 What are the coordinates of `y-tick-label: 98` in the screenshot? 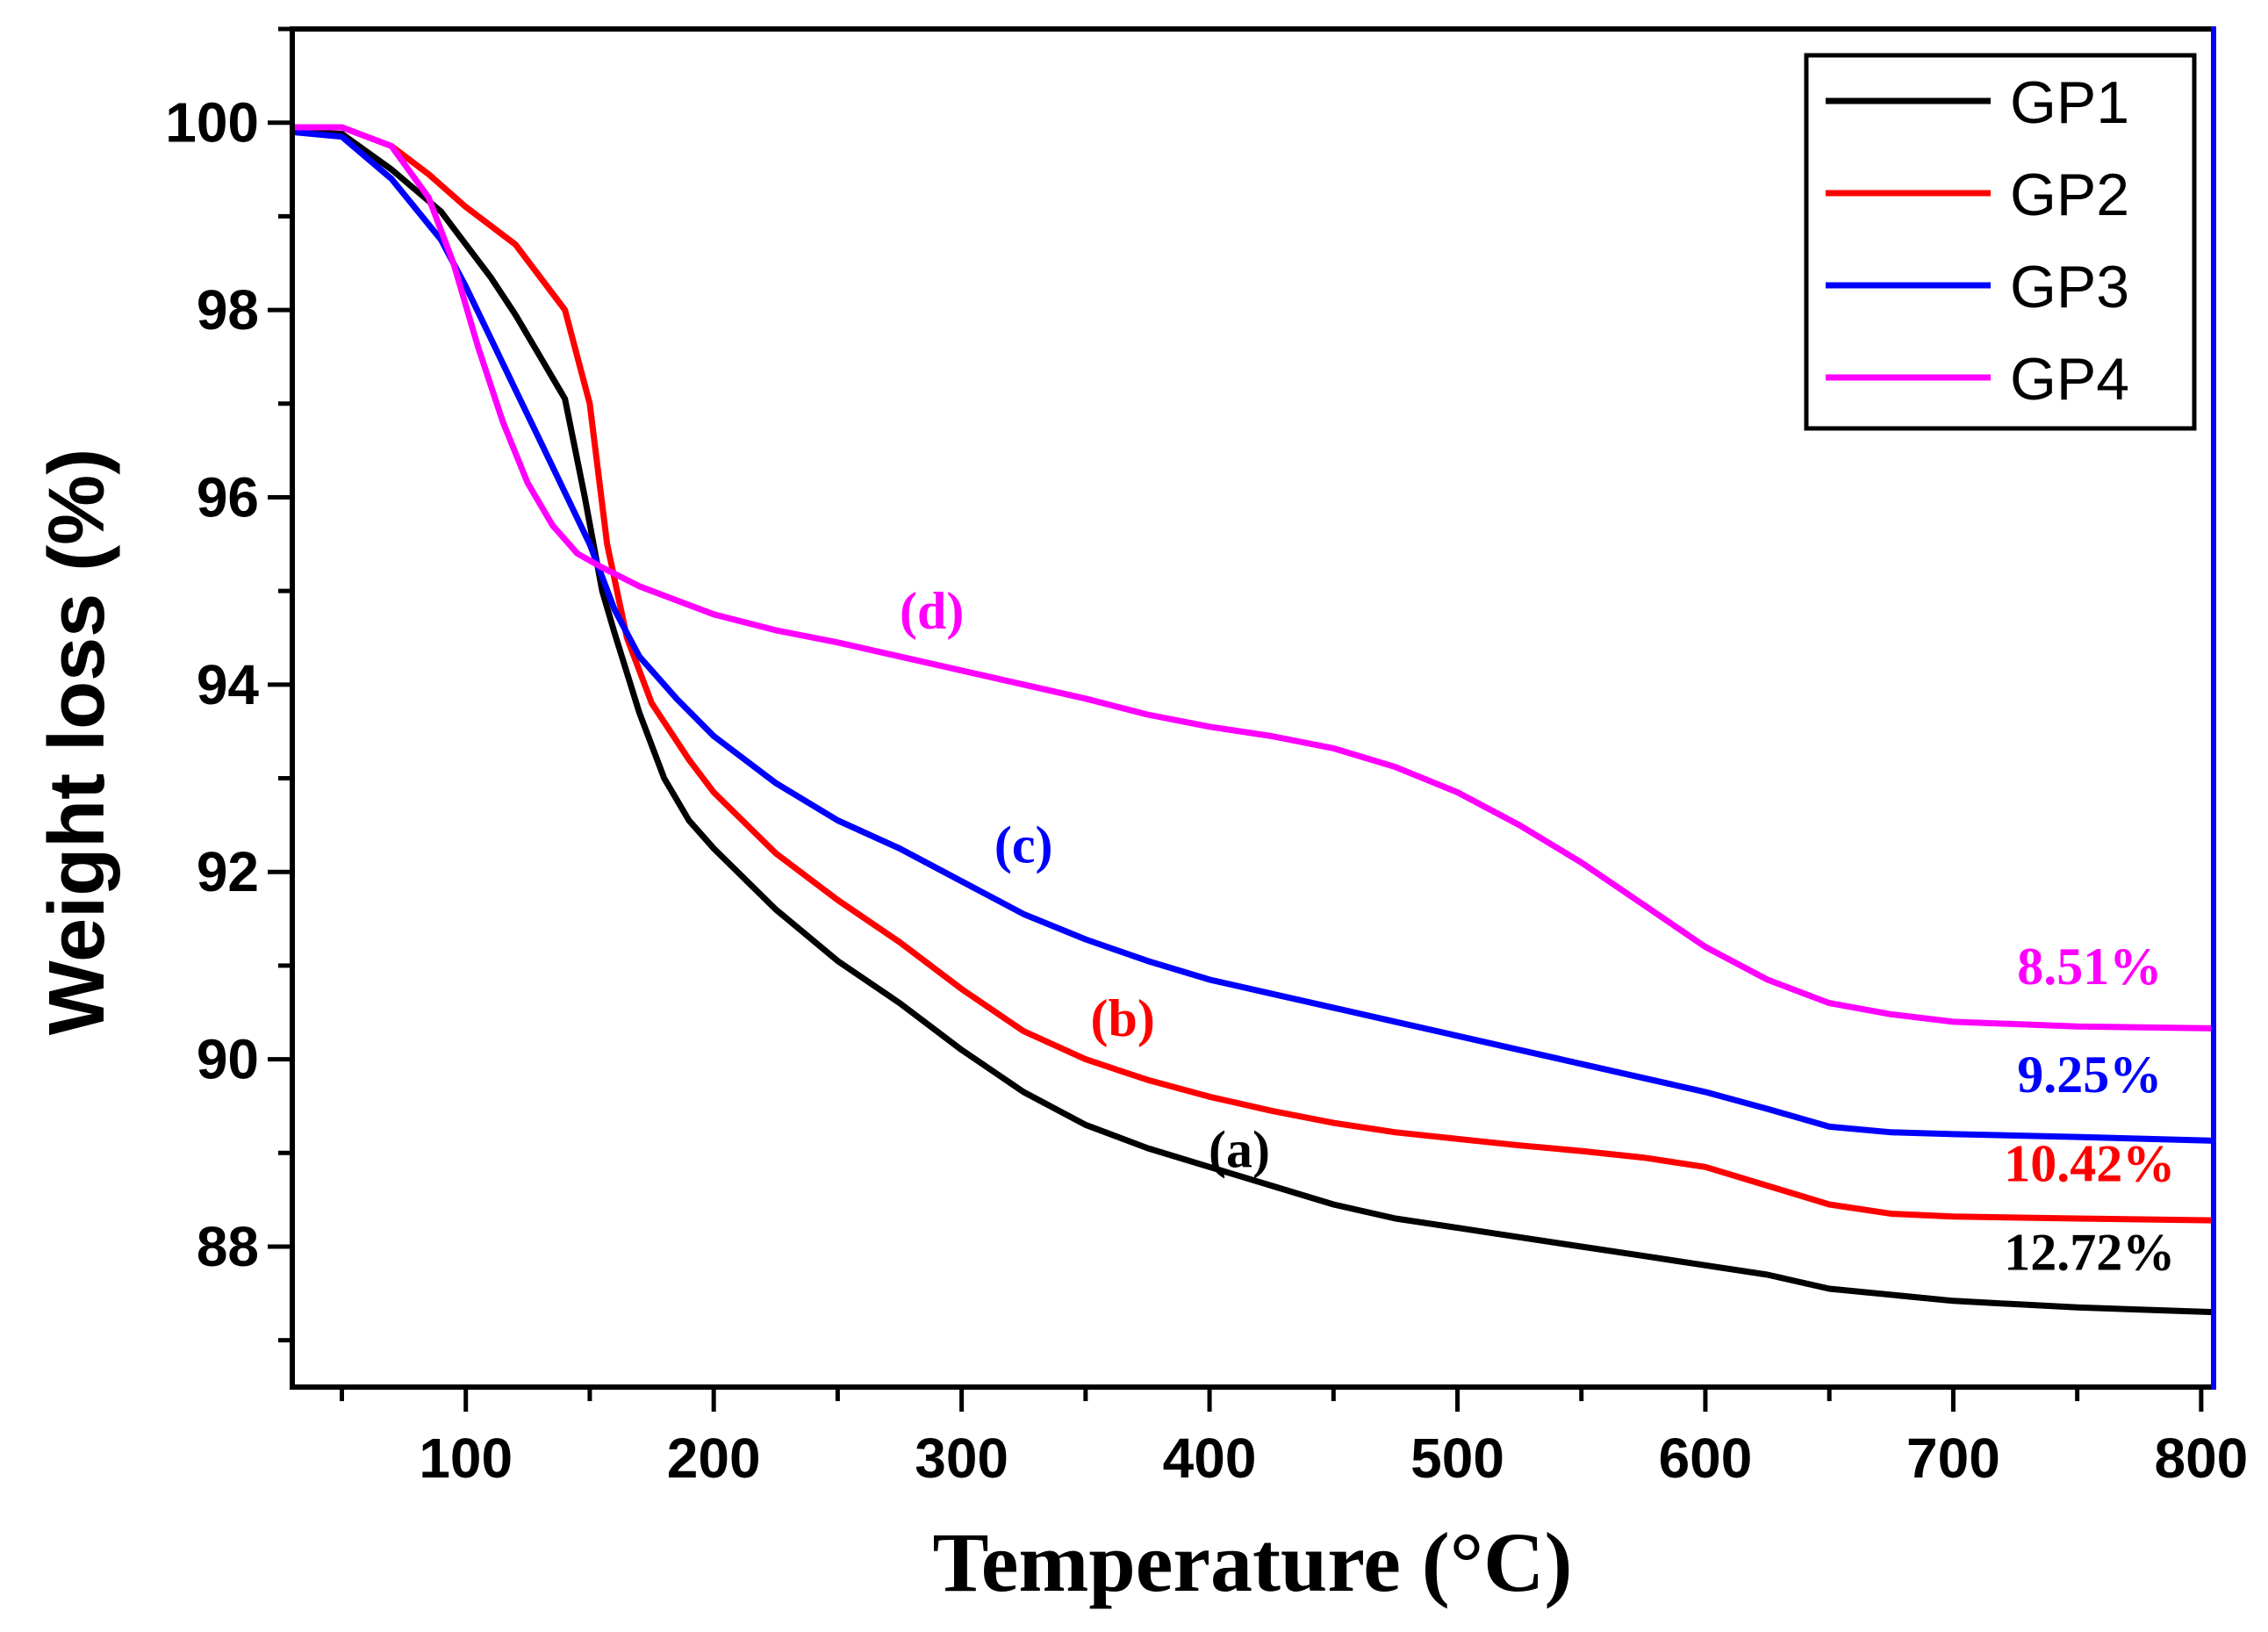 It's located at (228, 309).